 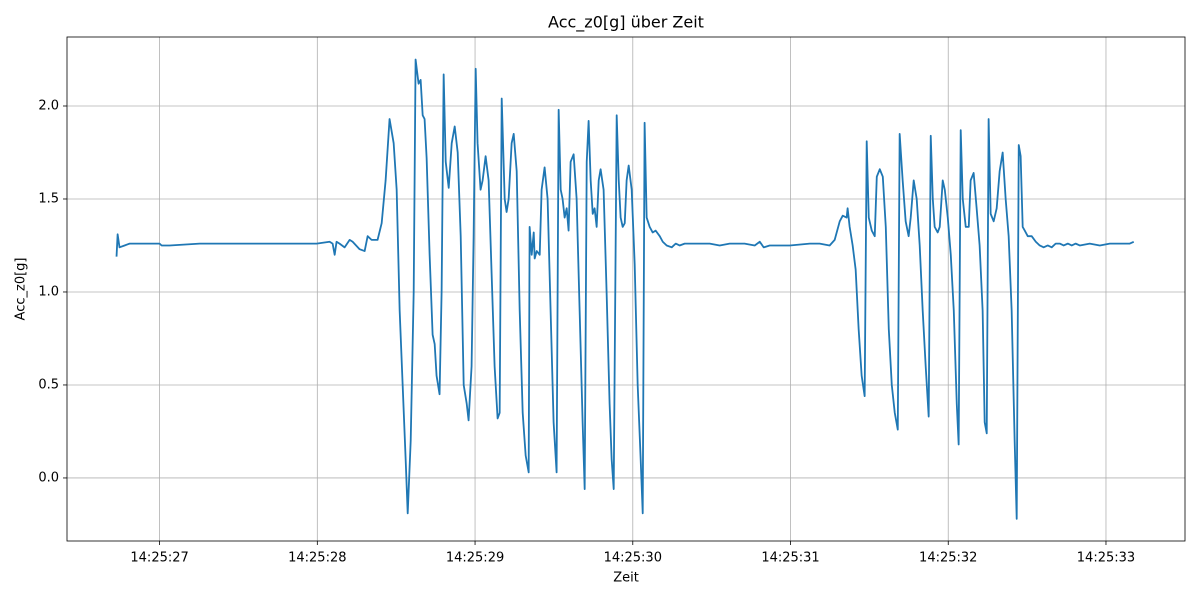 I want to click on y-tick-label: 2.0, so click(x=48, y=105).